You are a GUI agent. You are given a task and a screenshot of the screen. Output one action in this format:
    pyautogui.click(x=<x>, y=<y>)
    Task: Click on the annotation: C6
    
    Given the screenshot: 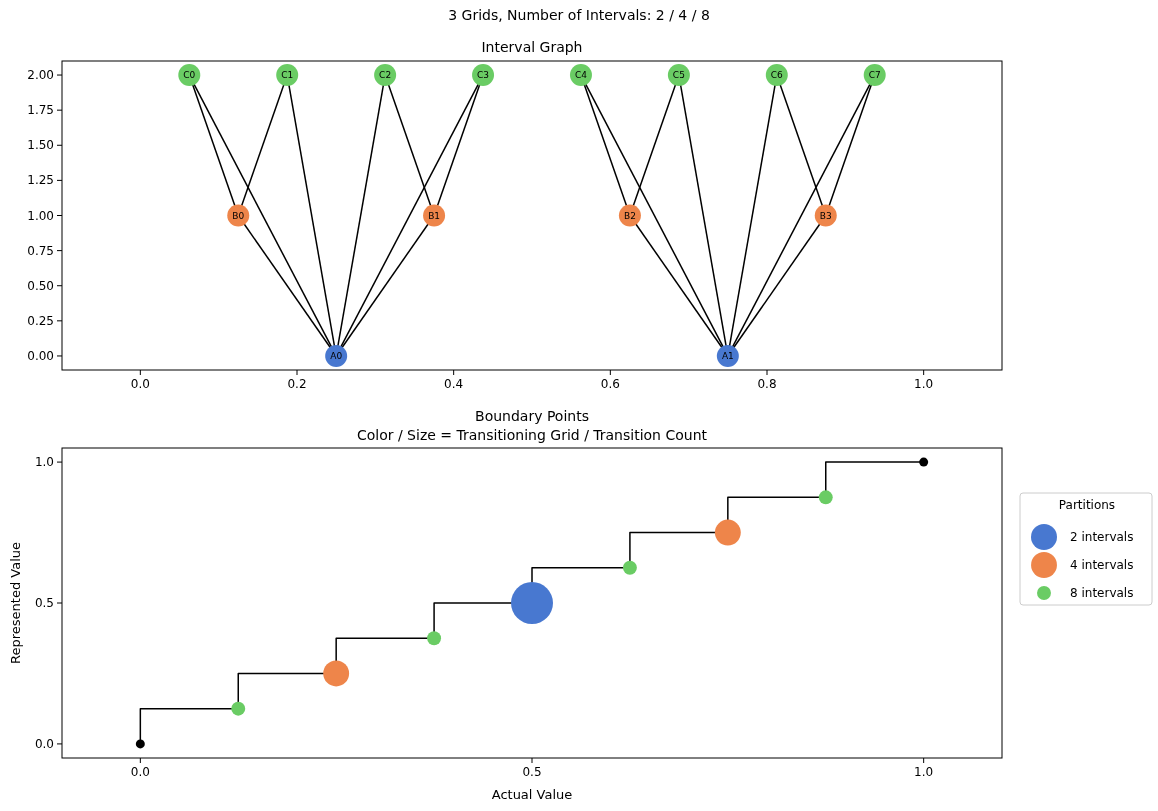 What is the action you would take?
    pyautogui.click(x=777, y=75)
    